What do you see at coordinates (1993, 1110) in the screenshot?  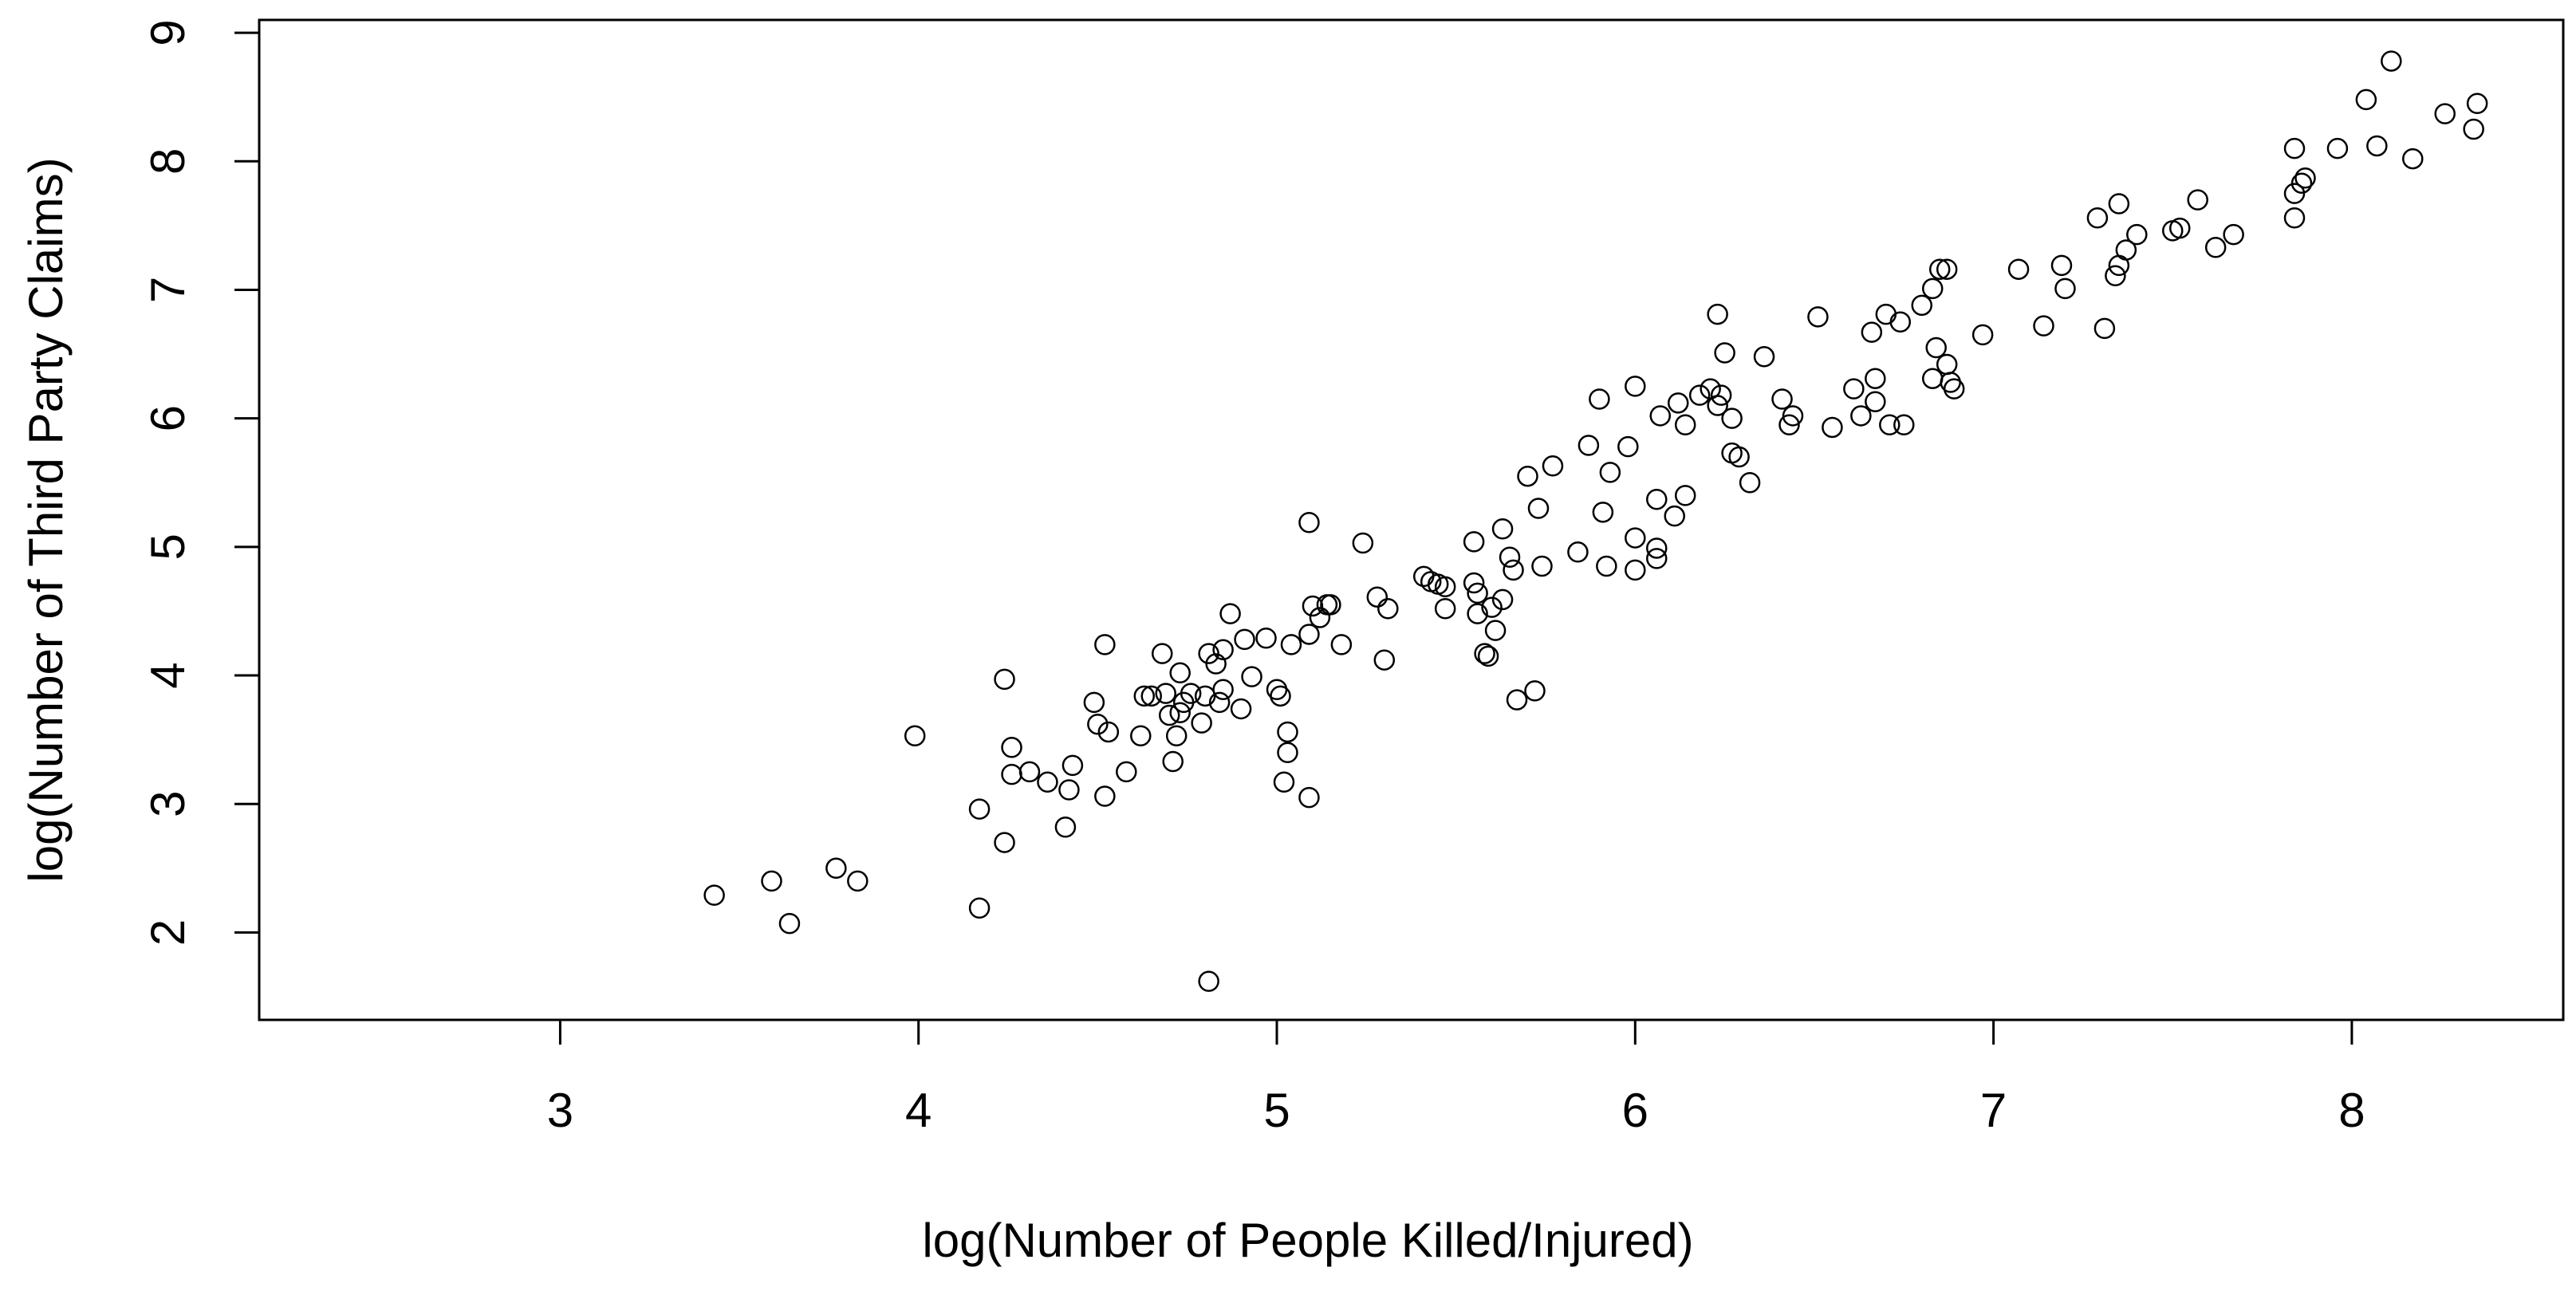 I see `x-tick-label: 7` at bounding box center [1993, 1110].